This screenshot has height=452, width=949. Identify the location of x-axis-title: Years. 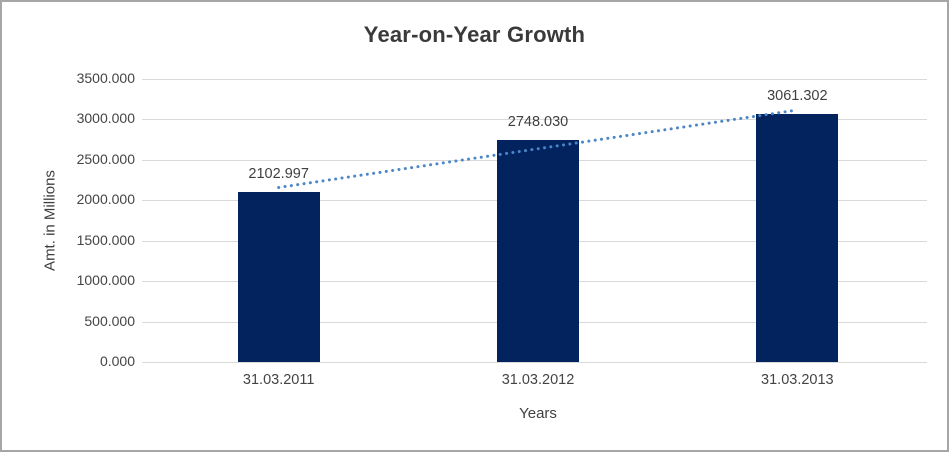
(538, 413).